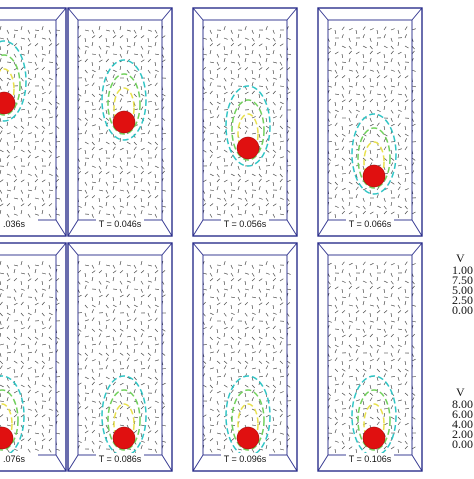 The width and height of the screenshot is (474, 479). Describe the element at coordinates (462, 414) in the screenshot. I see `legend-value: 6.00` at that location.